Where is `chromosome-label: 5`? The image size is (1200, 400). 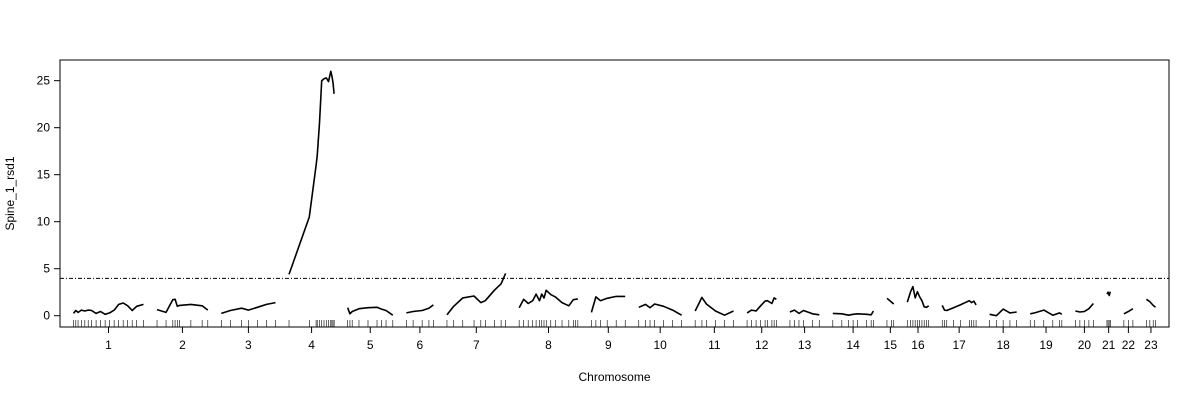
chromosome-label: 5 is located at coordinates (370, 345).